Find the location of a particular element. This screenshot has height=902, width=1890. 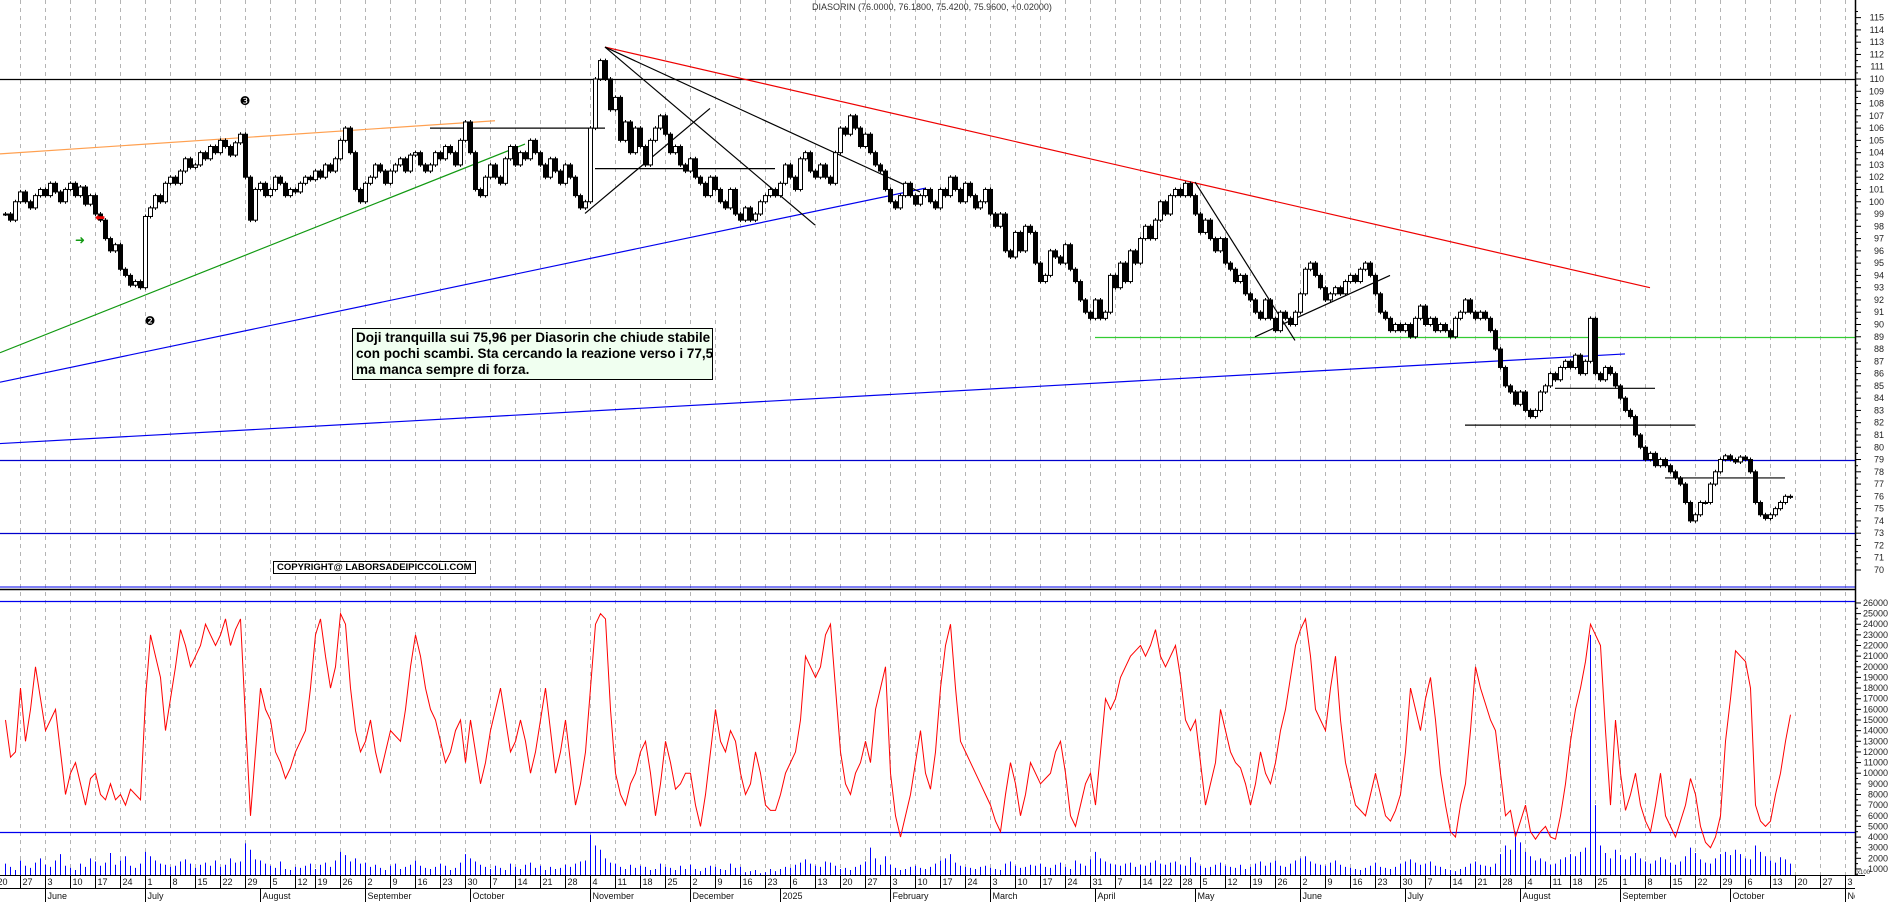

volume-tick-label: 15000 is located at coordinates (1875, 720).